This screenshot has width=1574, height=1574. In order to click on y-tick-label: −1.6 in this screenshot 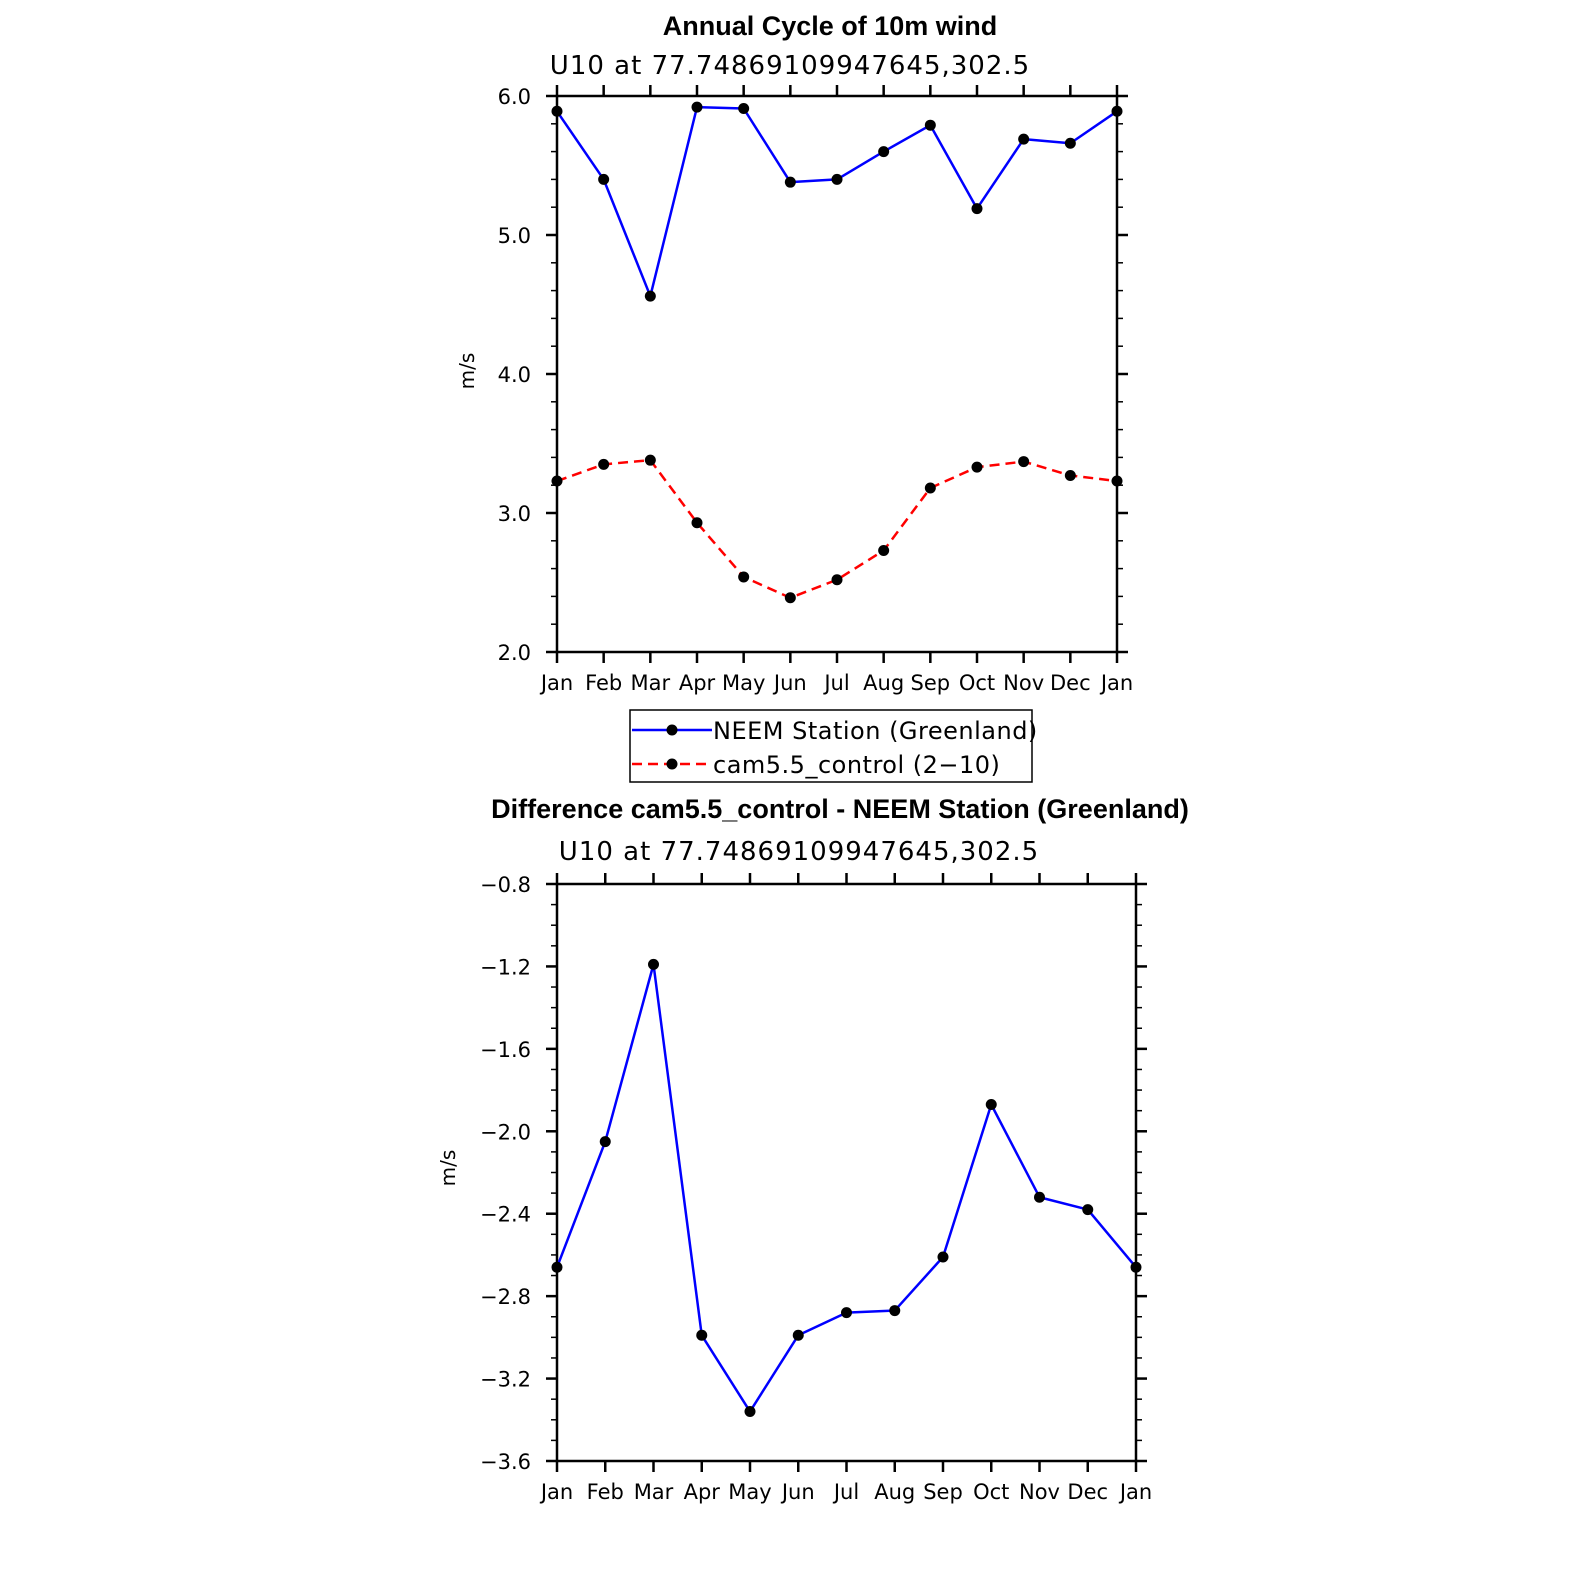, I will do `click(505, 1050)`.